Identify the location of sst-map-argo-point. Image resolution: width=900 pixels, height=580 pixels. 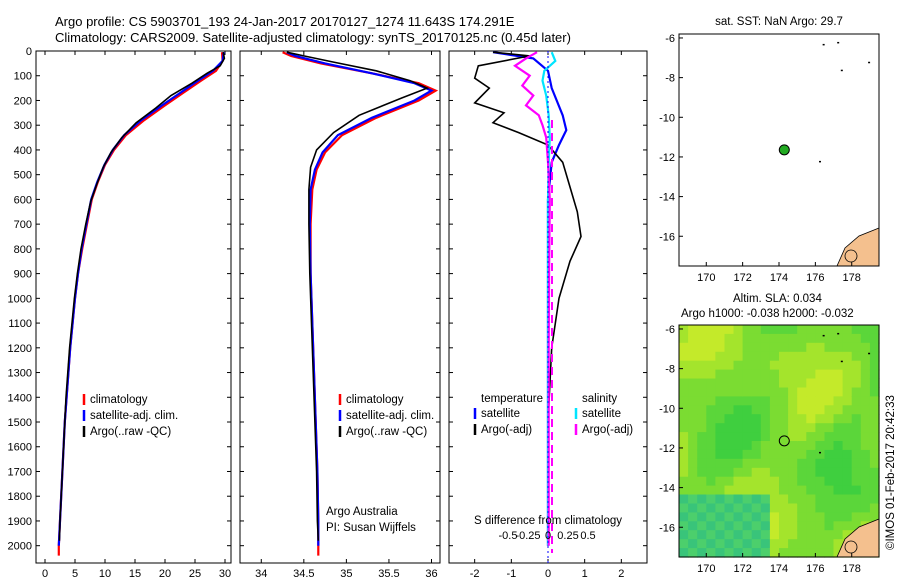
(784, 150).